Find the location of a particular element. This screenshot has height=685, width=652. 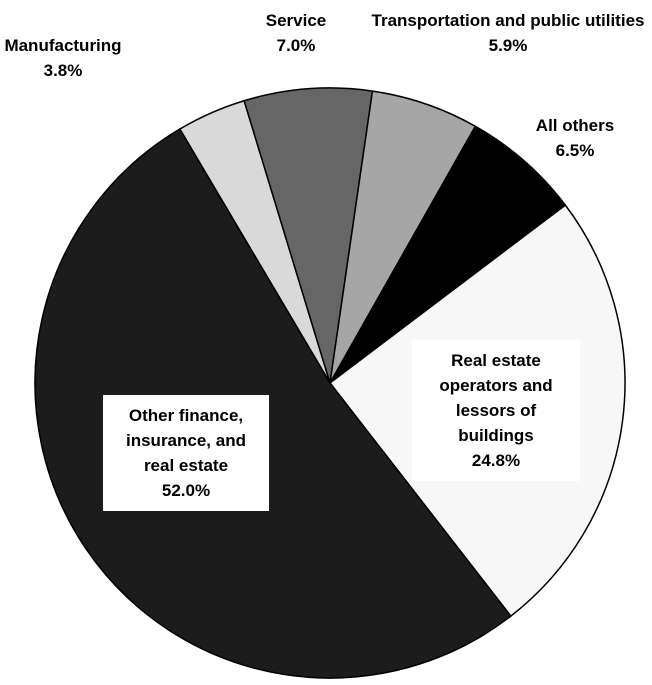

slice-value: 7.0% is located at coordinates (296, 45).